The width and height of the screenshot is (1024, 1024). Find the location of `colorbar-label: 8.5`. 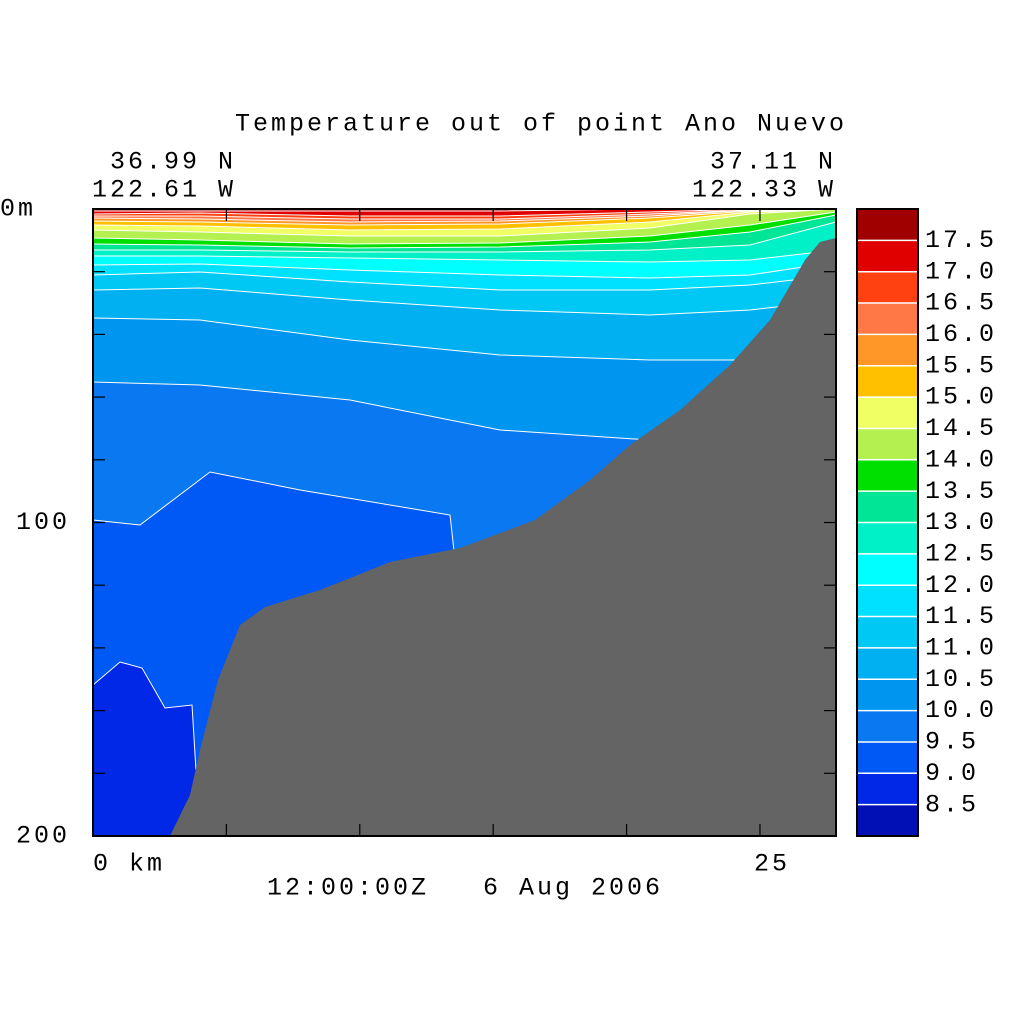

colorbar-label: 8.5 is located at coordinates (952, 804).